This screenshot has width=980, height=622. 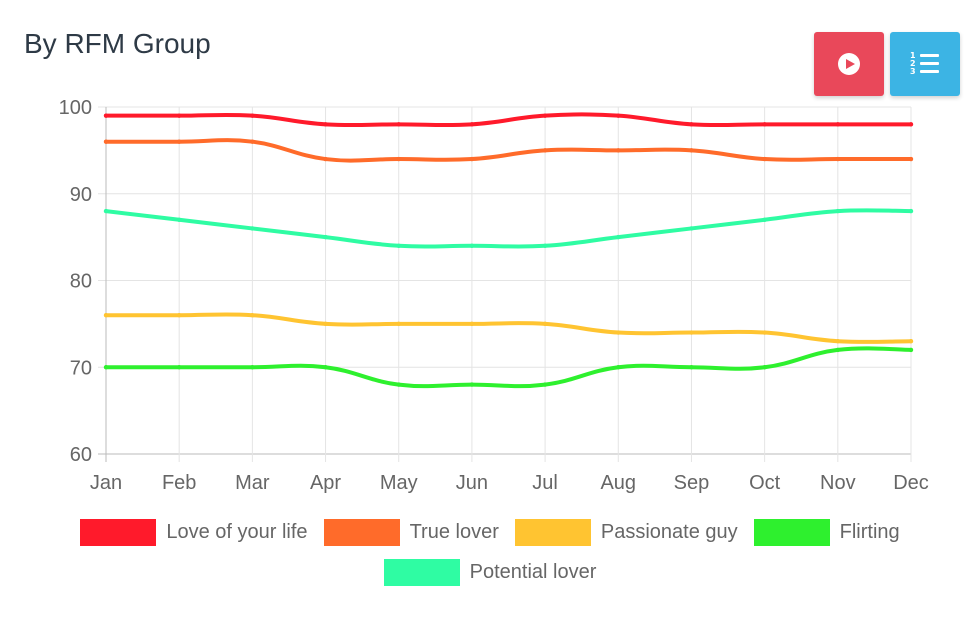 I want to click on legend-label: Passionate guy, so click(x=669, y=531).